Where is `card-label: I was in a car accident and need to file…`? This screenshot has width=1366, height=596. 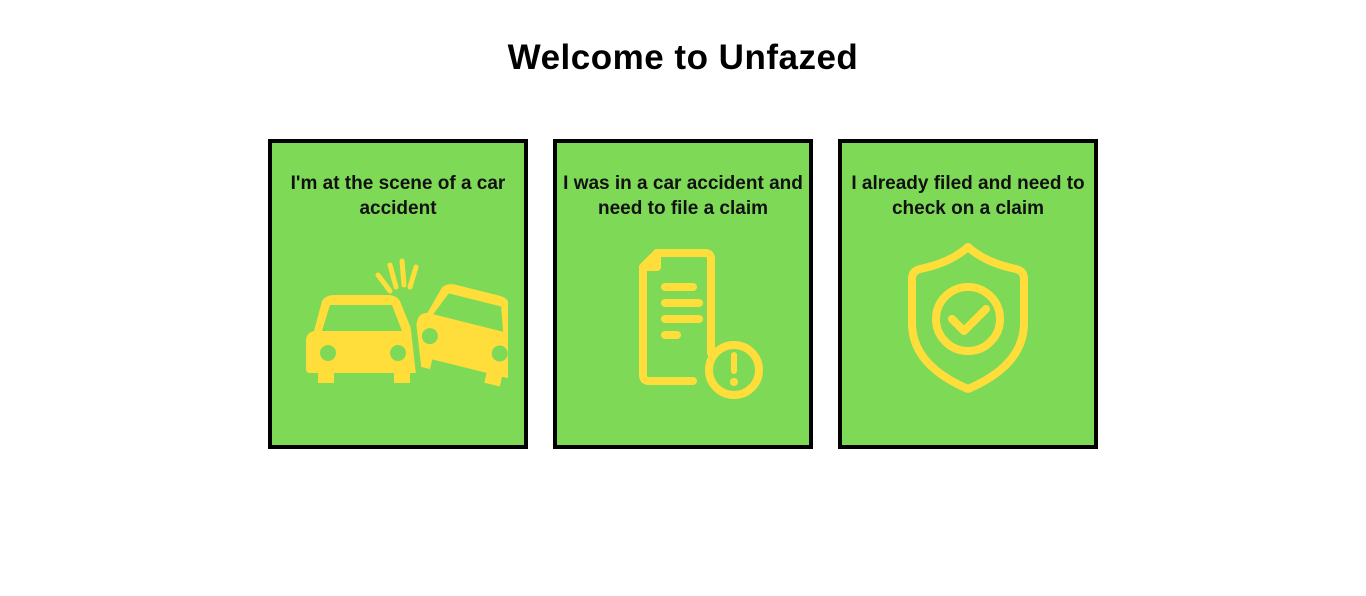
card-label: I was in a car accident and need to file… is located at coordinates (683, 196).